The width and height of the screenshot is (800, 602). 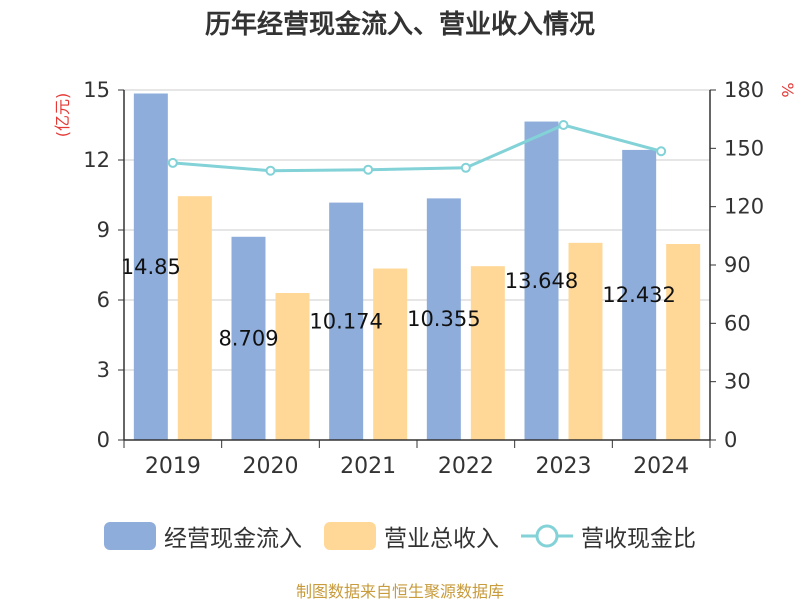 I want to click on y-axis-tick-label: 3, so click(x=103, y=370).